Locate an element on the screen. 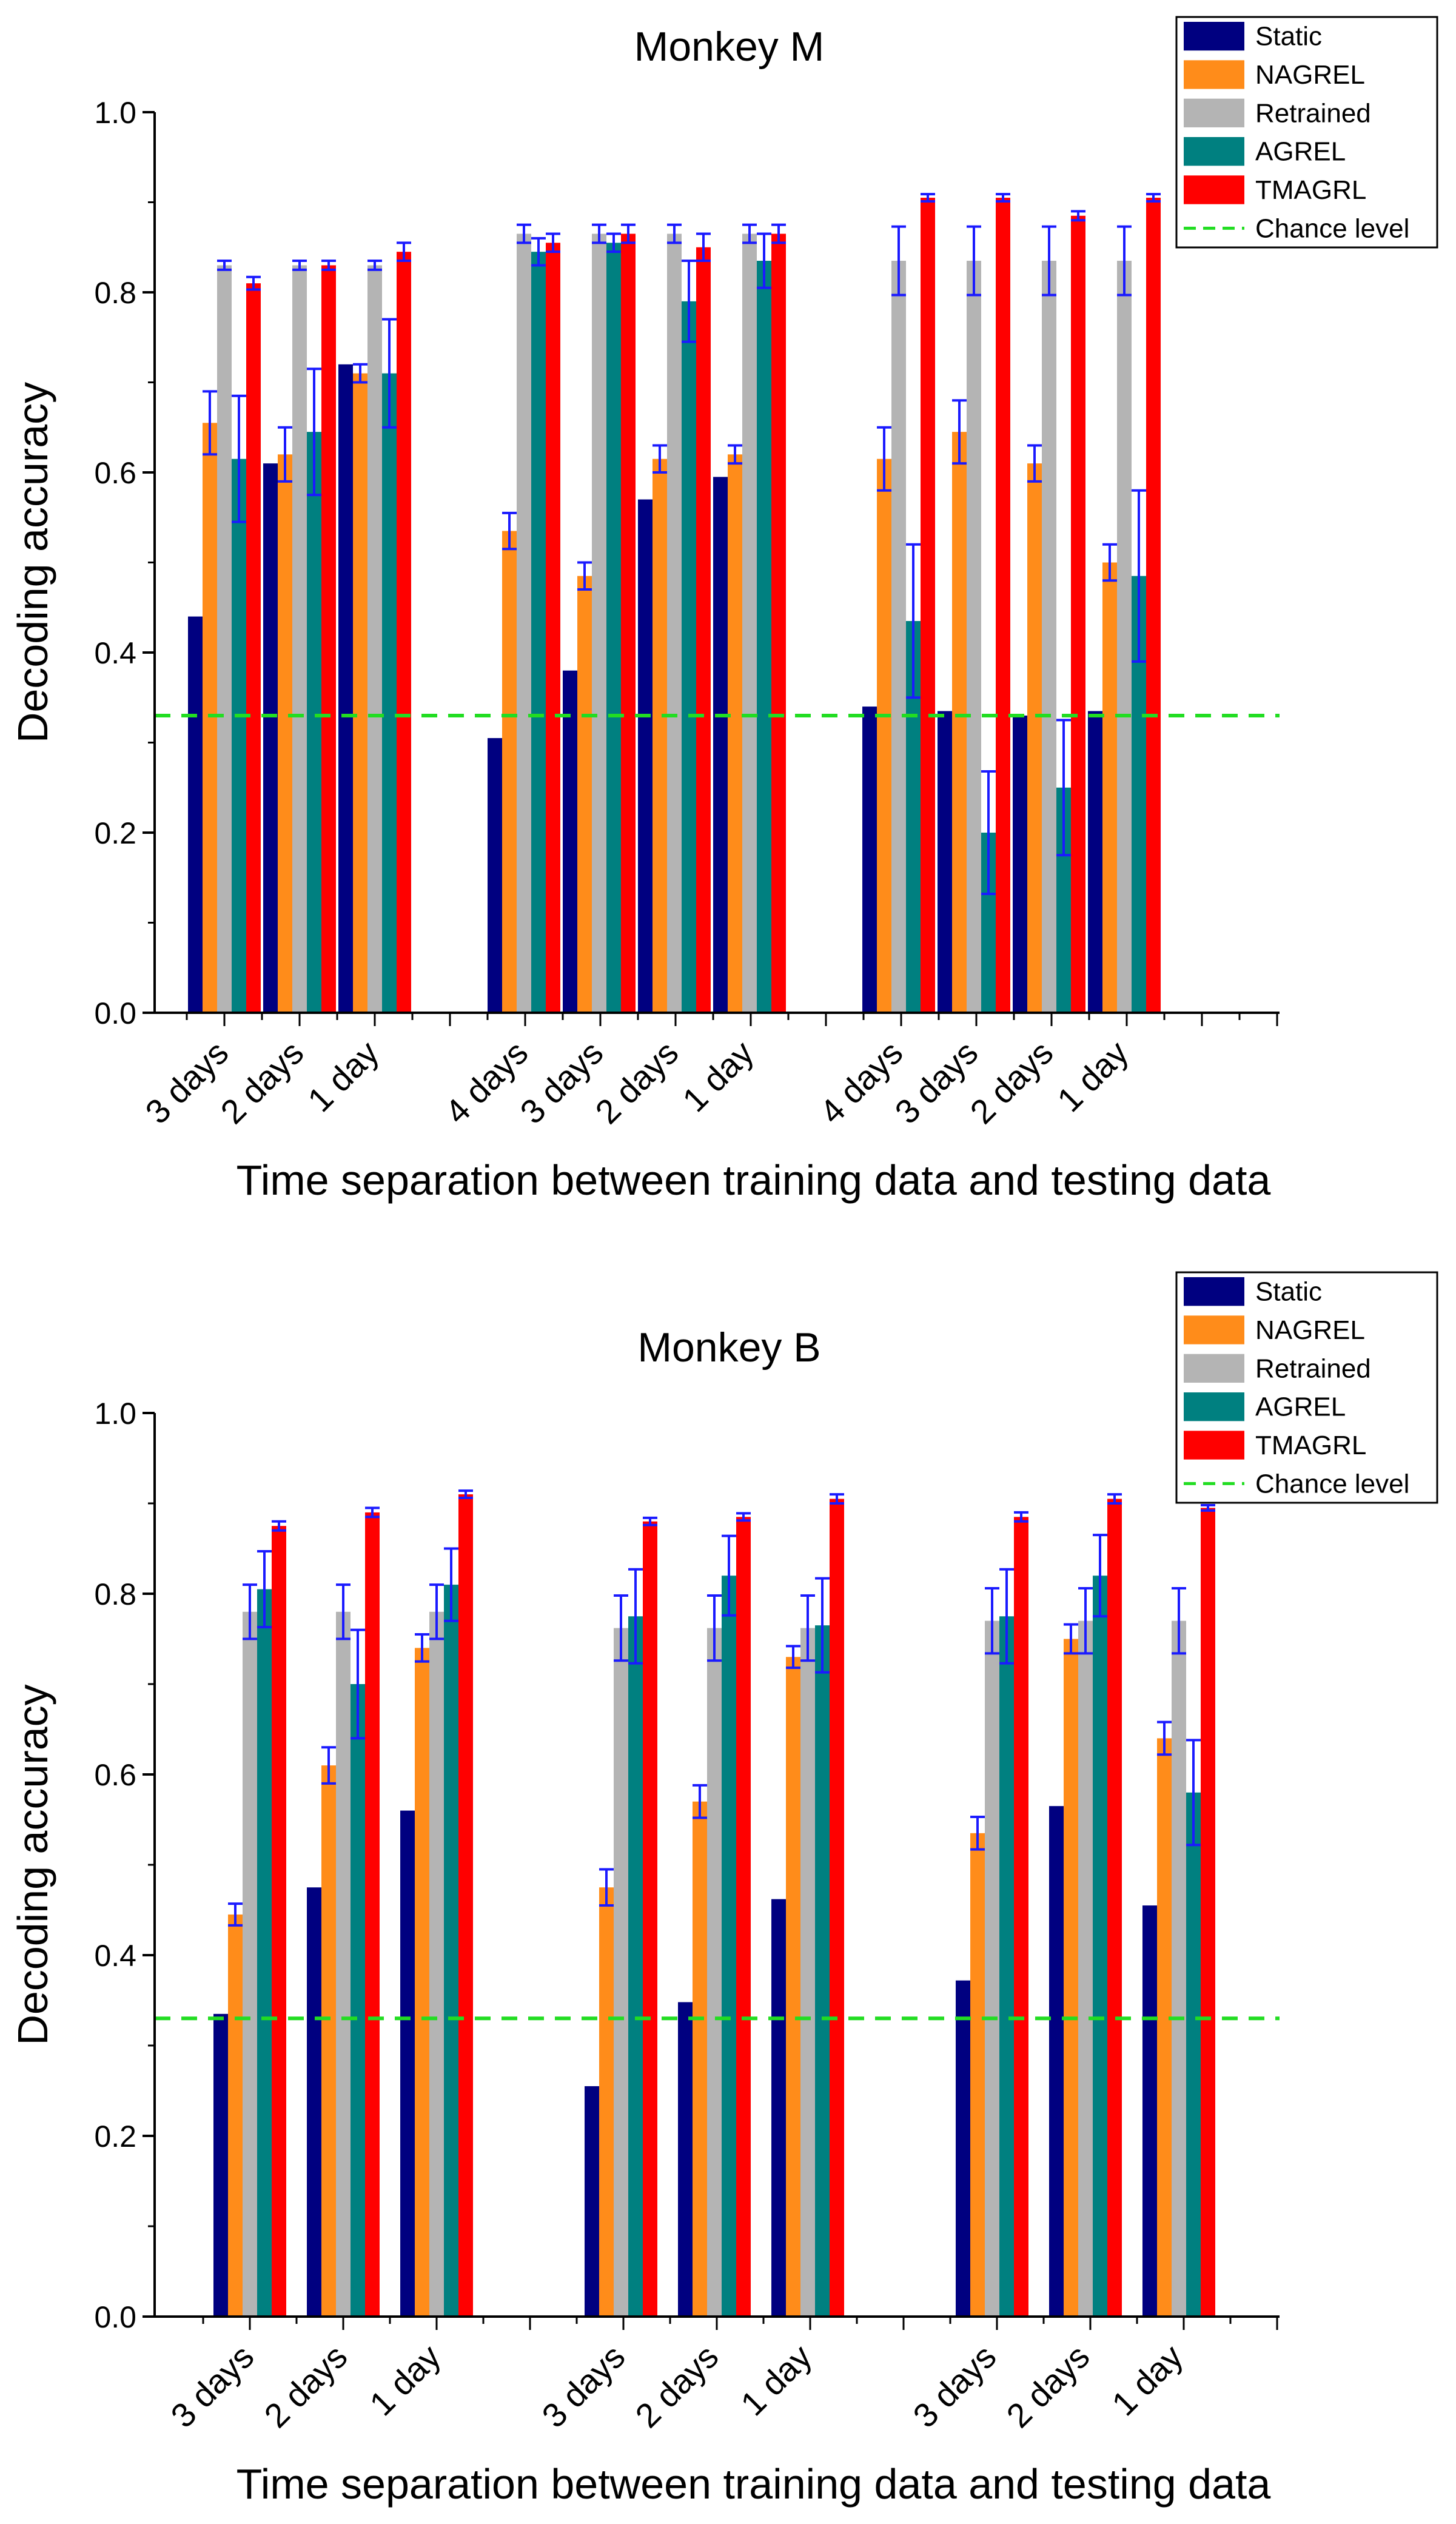 The width and height of the screenshot is (1456, 2524). legend-swatch-retrained is located at coordinates (1214, 112).